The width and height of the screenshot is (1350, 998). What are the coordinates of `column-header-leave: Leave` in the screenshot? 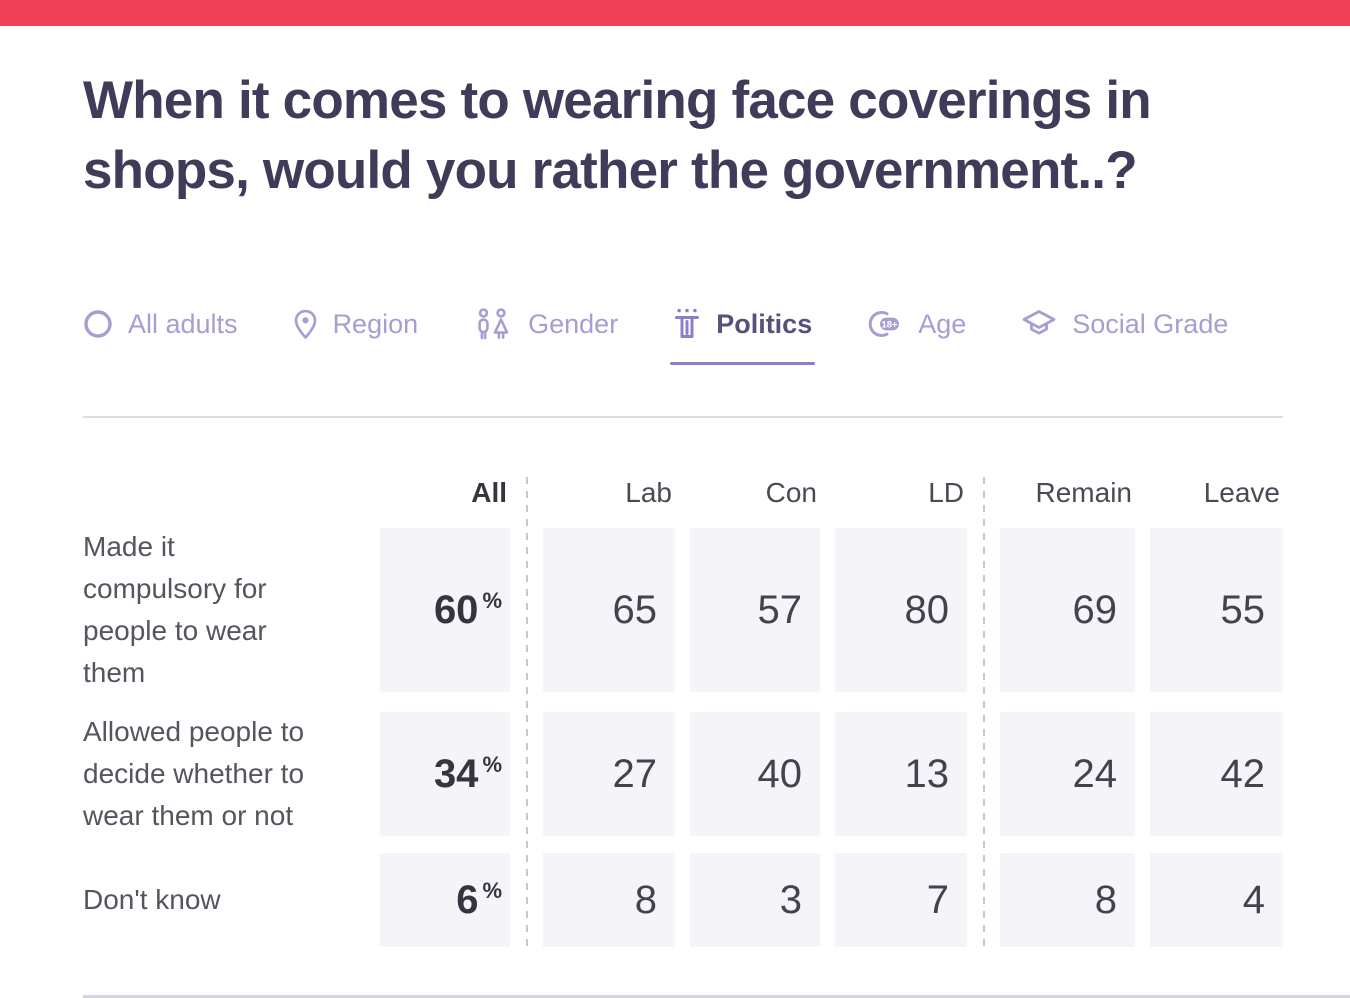 It's located at (1241, 492).